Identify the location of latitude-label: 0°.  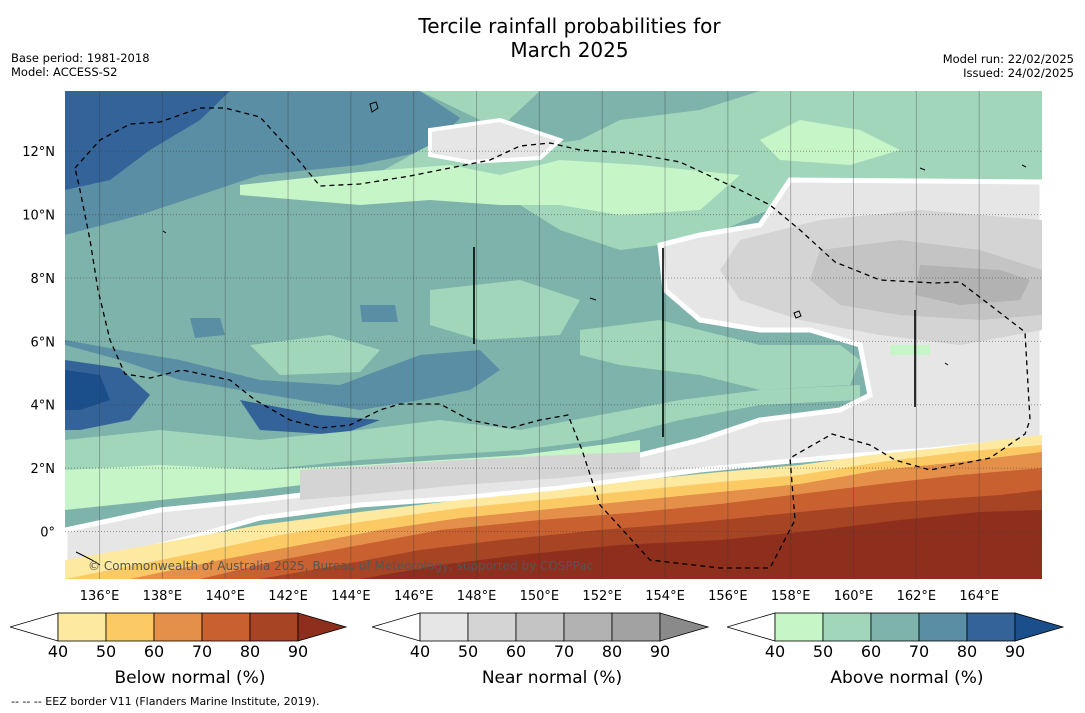
(47, 532).